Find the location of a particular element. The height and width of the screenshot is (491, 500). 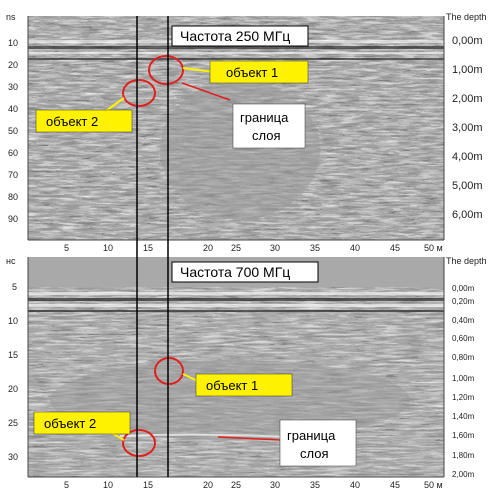

bottom-depth-tick: 0,80m is located at coordinates (463, 357).